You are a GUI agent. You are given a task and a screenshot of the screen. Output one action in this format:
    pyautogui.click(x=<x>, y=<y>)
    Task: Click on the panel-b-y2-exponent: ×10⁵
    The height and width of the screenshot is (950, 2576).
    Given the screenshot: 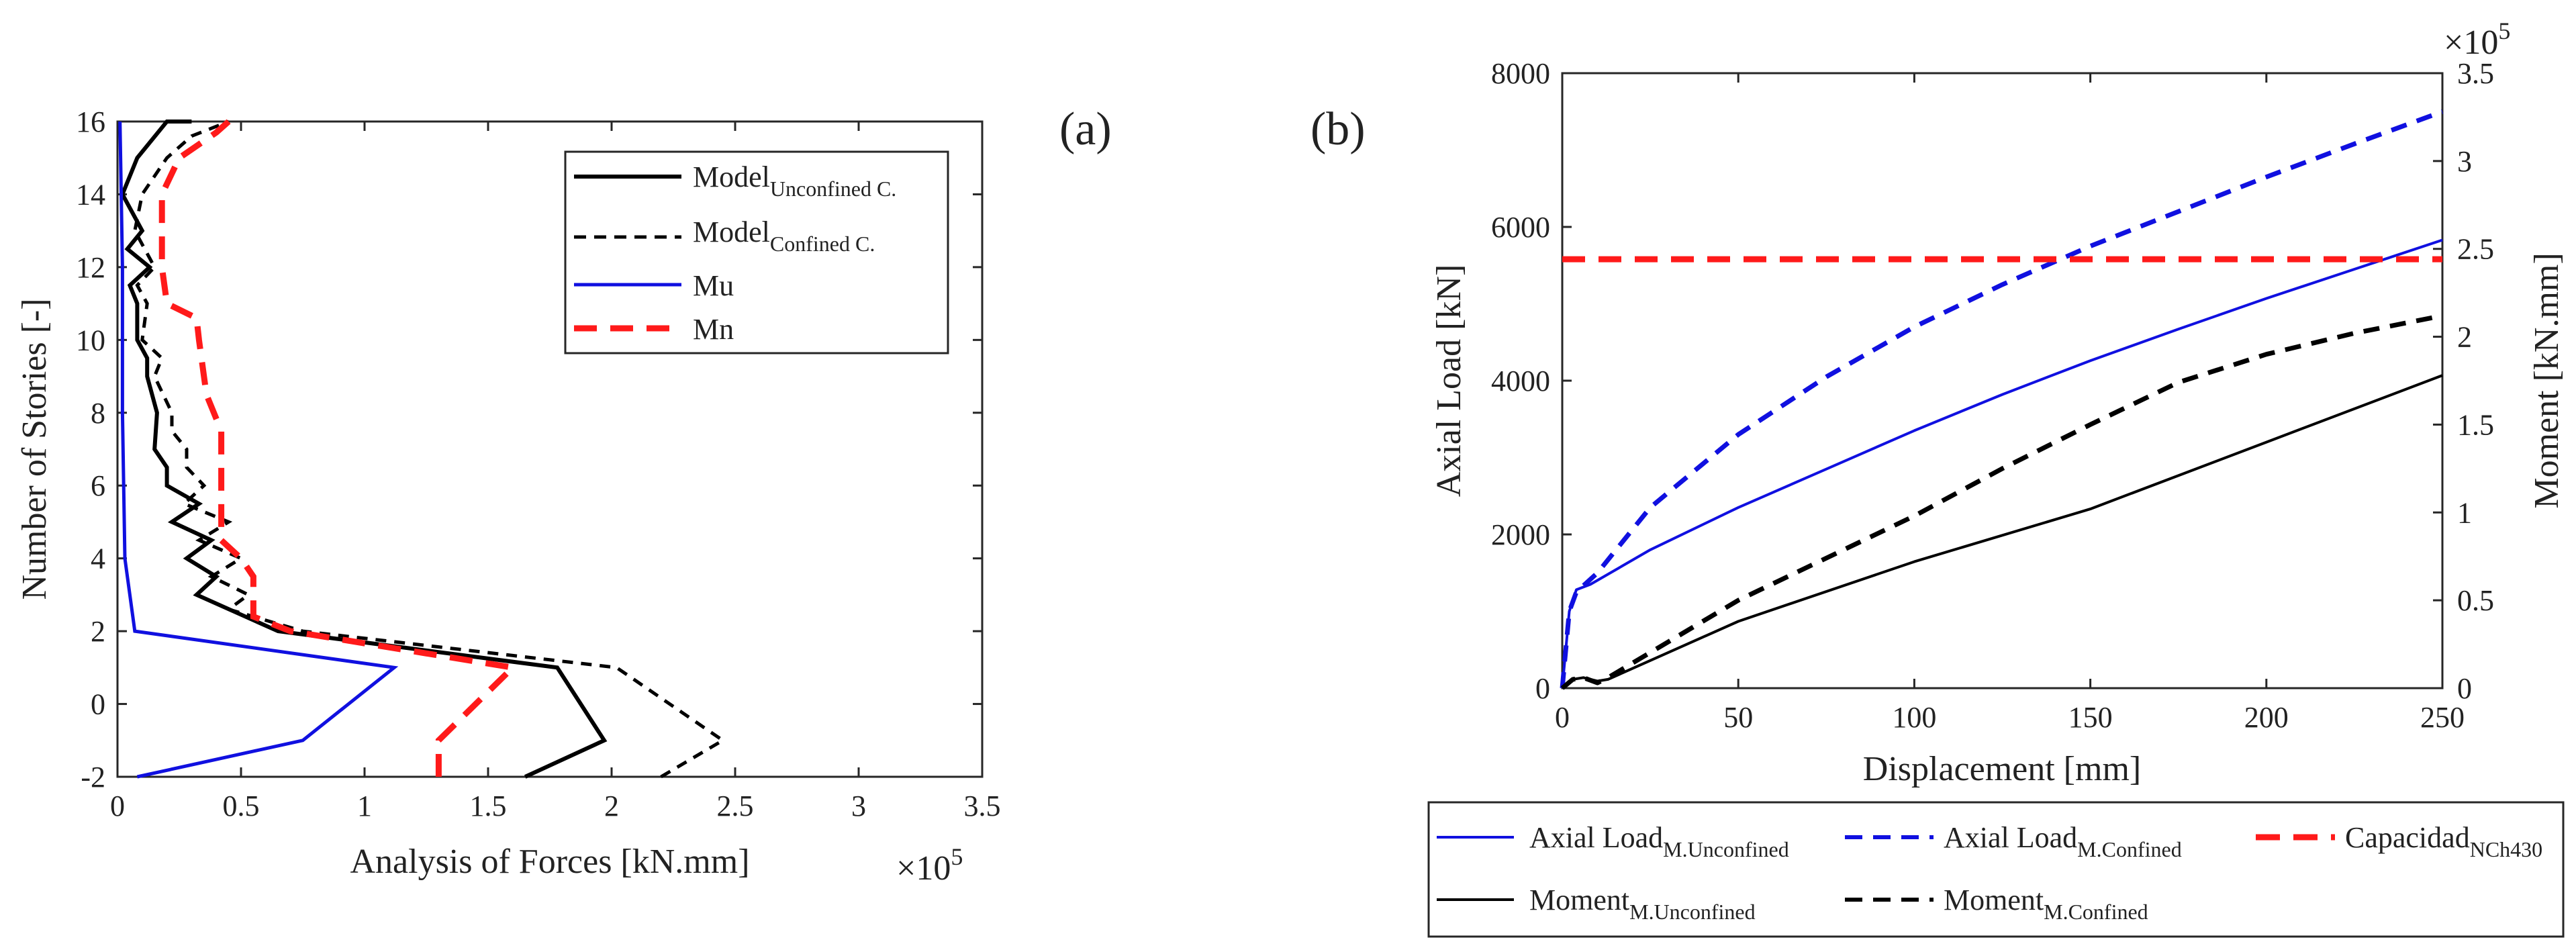 What is the action you would take?
    pyautogui.click(x=2477, y=39)
    